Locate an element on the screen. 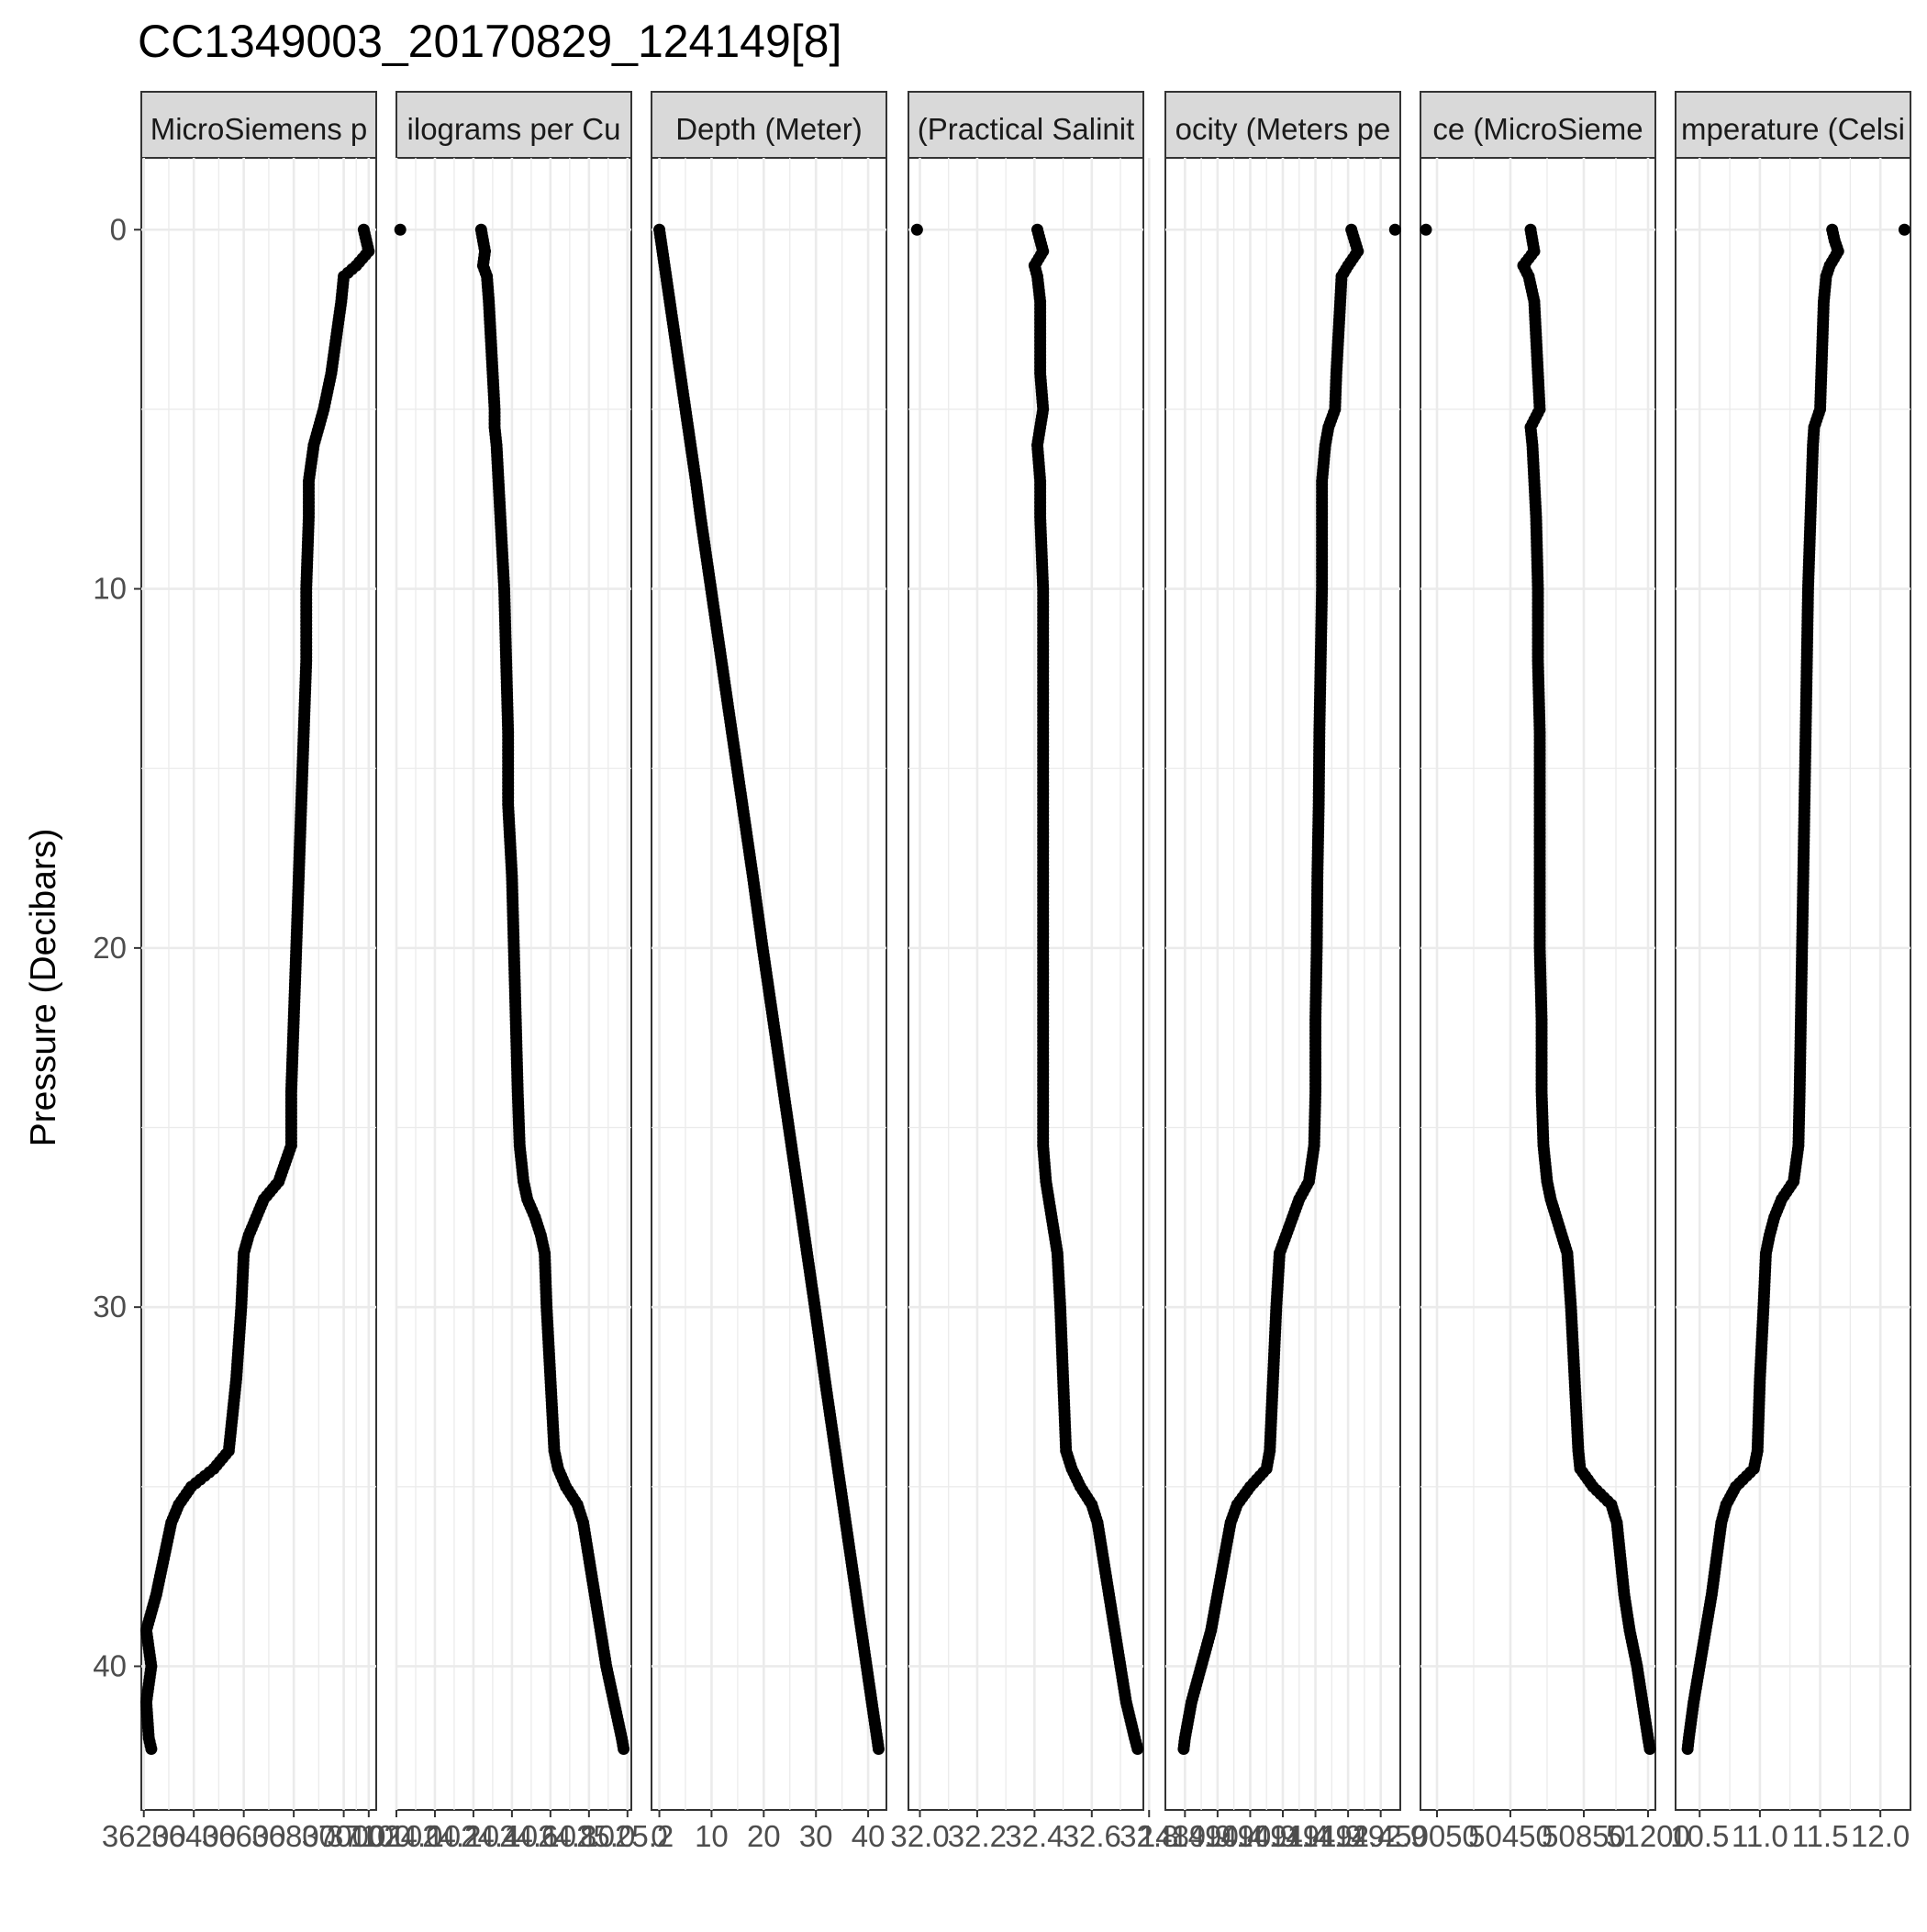 Image resolution: width=1927 pixels, height=1932 pixels. y-tick-label: 0 is located at coordinates (118, 229).